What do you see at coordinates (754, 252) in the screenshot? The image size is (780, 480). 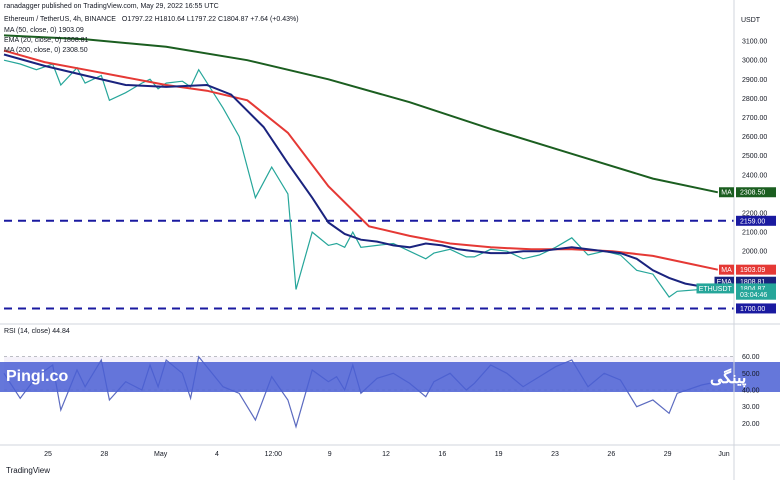 I see `y-tick-label: 2000.00` at bounding box center [754, 252].